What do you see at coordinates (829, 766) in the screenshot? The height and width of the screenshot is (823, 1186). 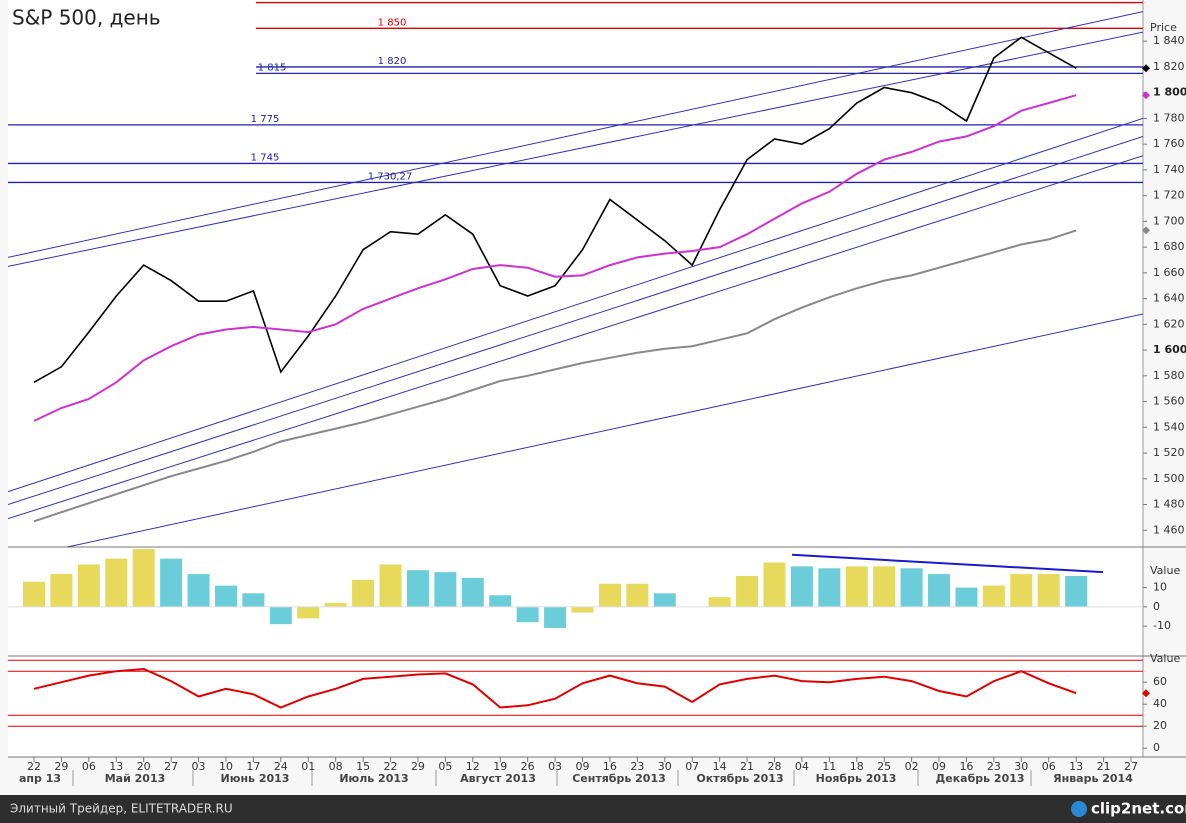 I see `x-tick-label: 11` at bounding box center [829, 766].